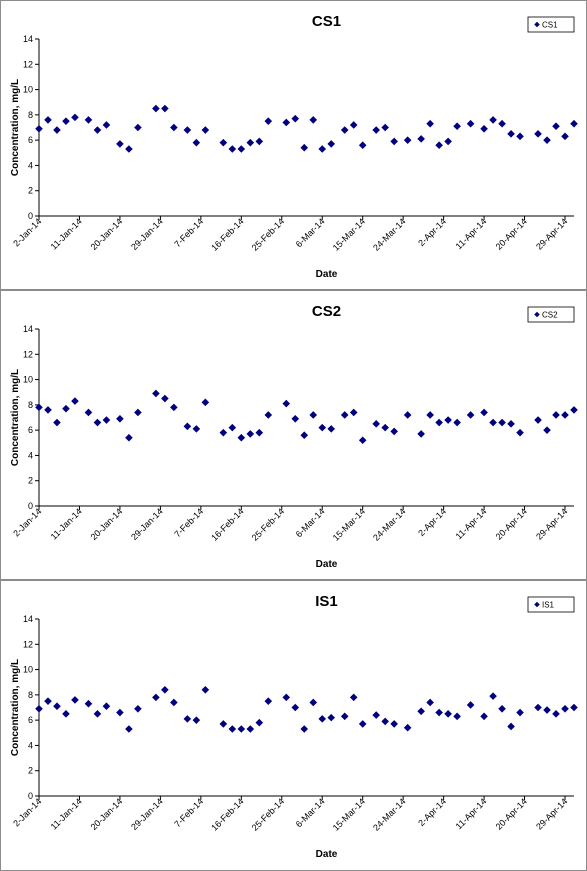 This screenshot has width=587, height=871. What do you see at coordinates (15, 127) in the screenshot?
I see `y-axis-label: Concentration, mg/L` at bounding box center [15, 127].